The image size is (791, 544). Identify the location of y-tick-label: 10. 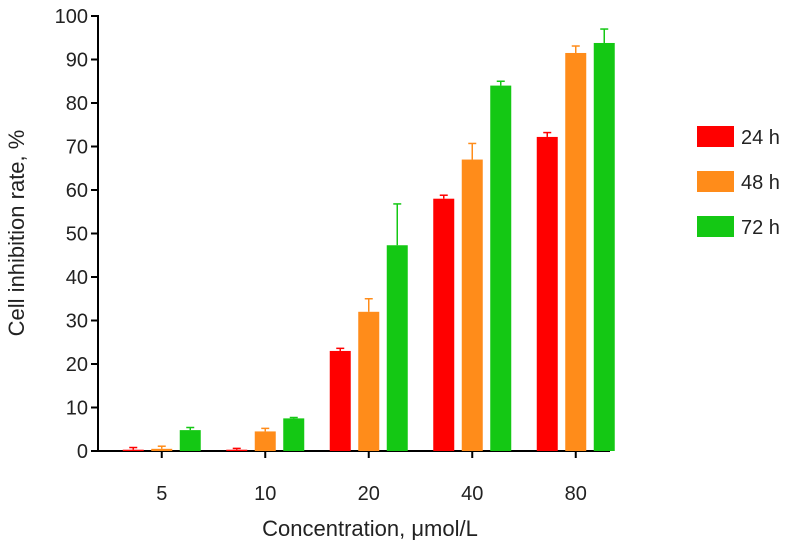
(77, 409).